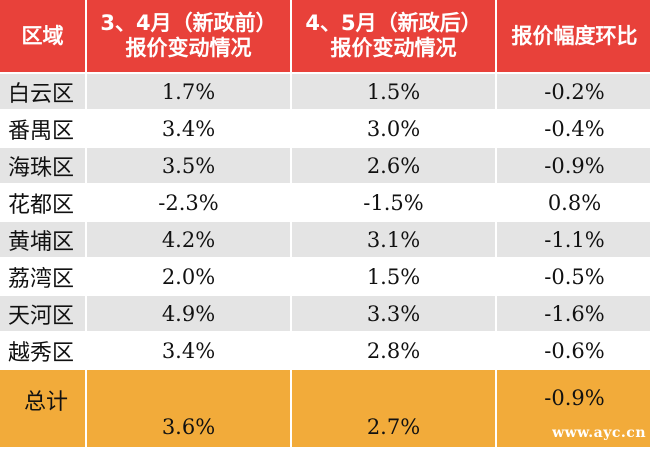 This screenshot has height=449, width=650. Describe the element at coordinates (188, 202) in the screenshot. I see `table-row-before: -2.3%` at that location.